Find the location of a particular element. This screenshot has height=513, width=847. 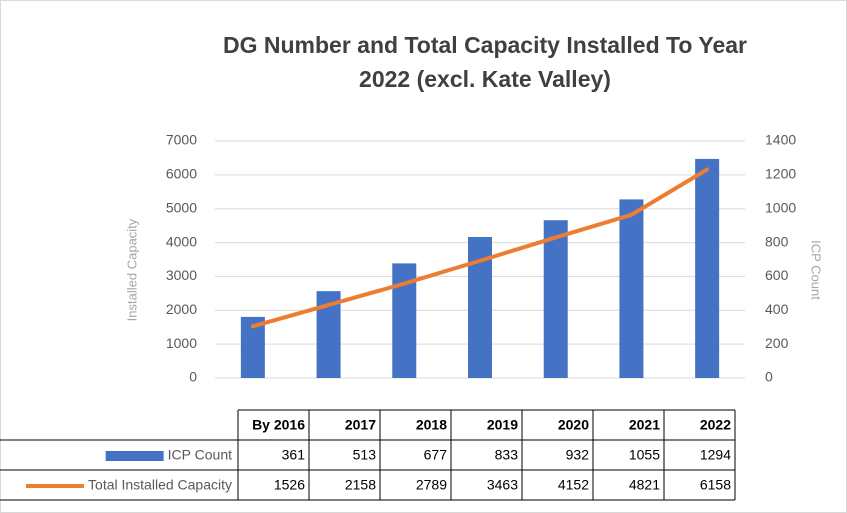

table-value: 1055 is located at coordinates (644, 455).